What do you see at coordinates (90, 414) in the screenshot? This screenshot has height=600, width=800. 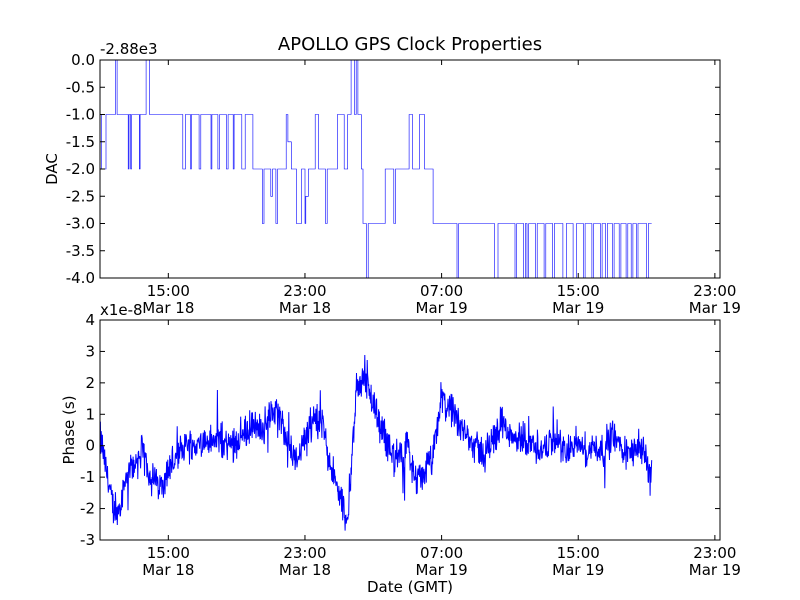 I see `y-tick-label: 1` at bounding box center [90, 414].